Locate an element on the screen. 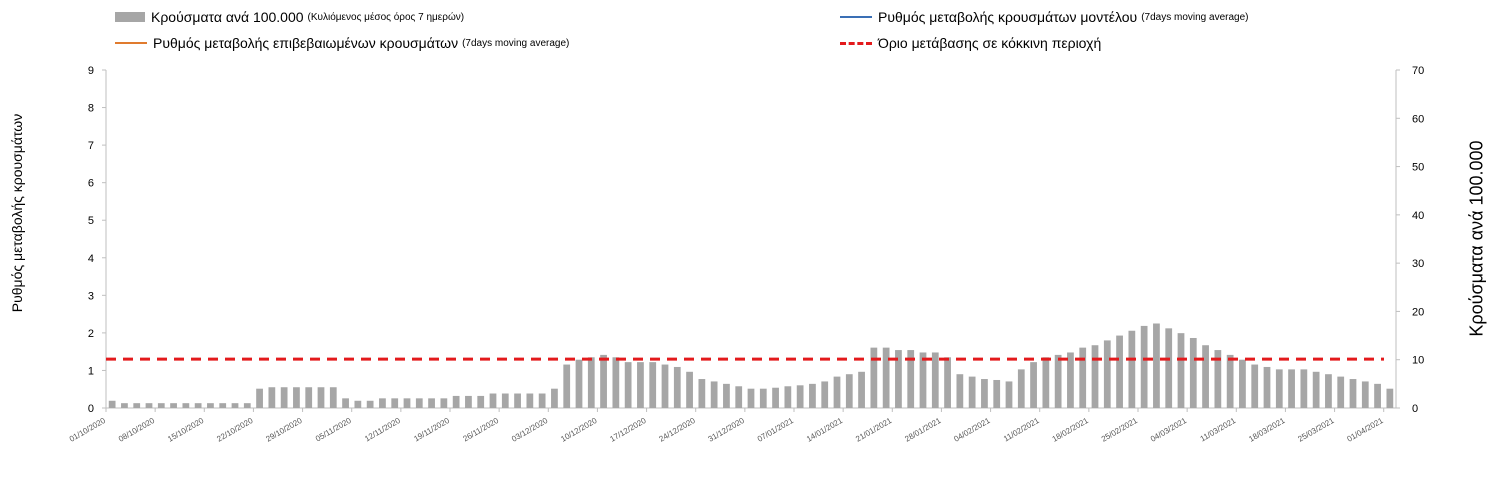  x-tick-label: 17/12/2020 is located at coordinates (628, 430).